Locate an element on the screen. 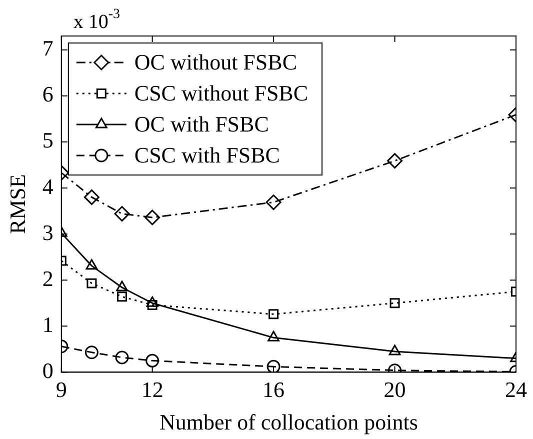  y-tick-label: 7 is located at coordinates (48, 48).